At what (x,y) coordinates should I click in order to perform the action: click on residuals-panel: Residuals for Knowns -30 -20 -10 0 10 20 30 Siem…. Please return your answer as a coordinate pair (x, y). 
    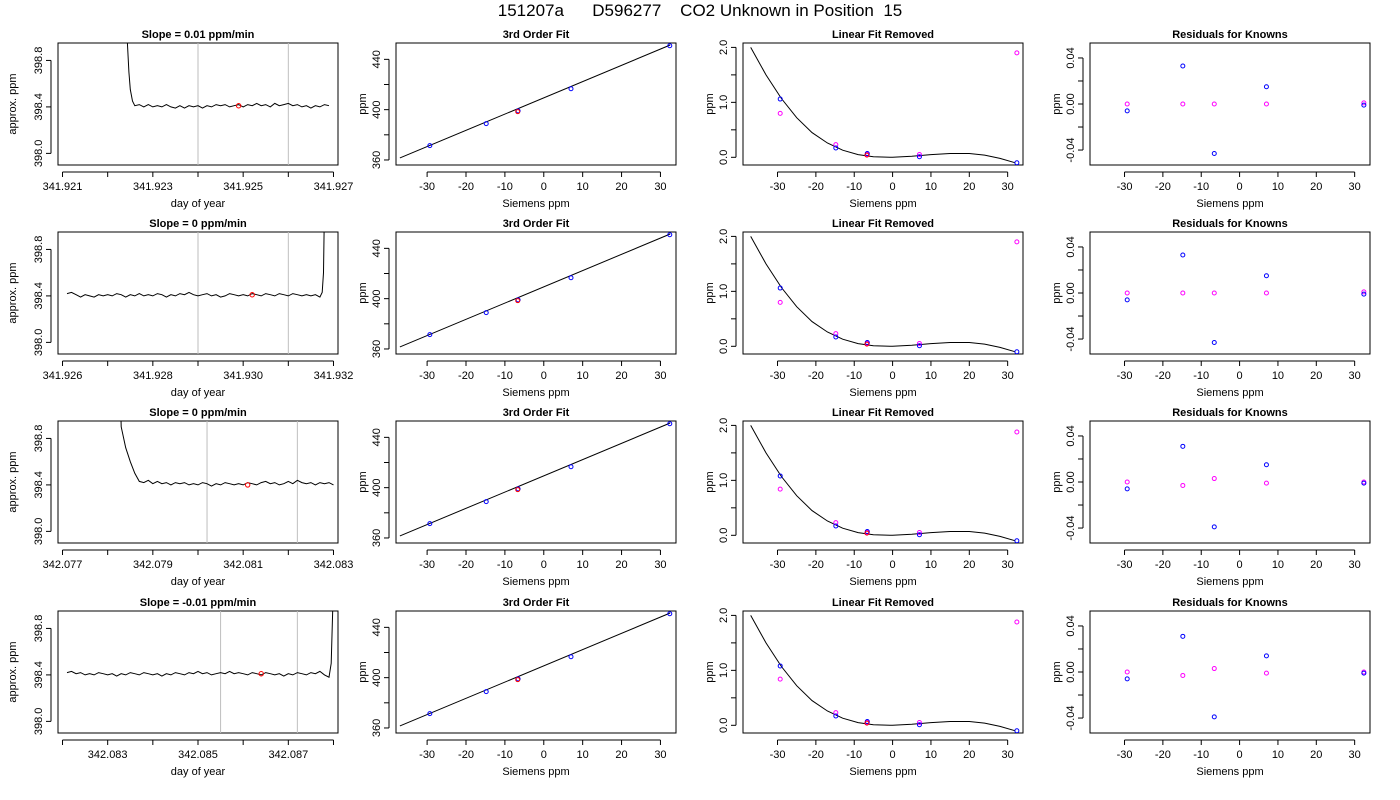
    Looking at the image, I should click on (1211, 308).